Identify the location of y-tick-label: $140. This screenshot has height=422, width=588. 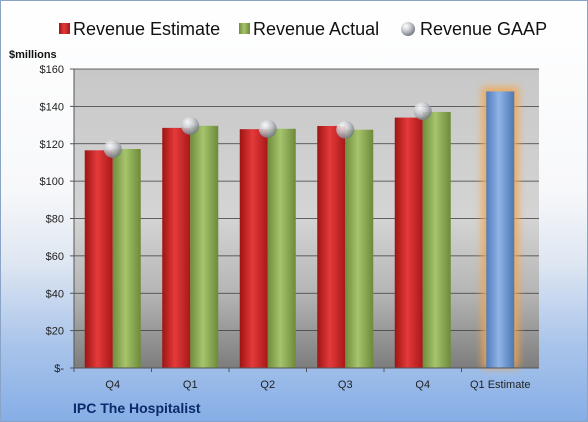
(52, 107).